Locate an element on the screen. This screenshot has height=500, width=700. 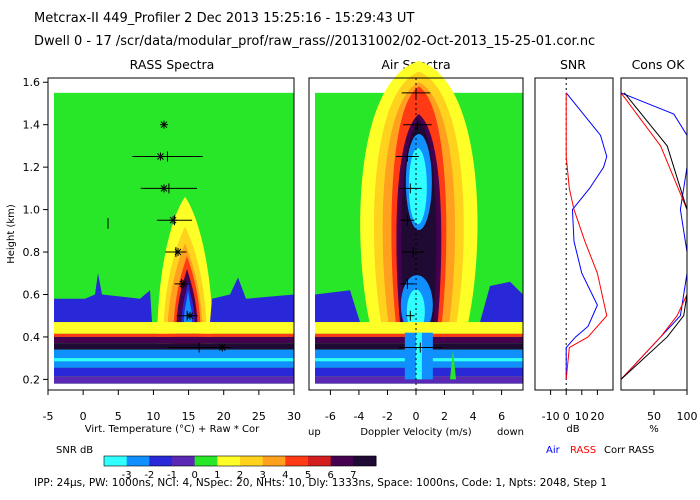
legend-air: Air is located at coordinates (553, 450).